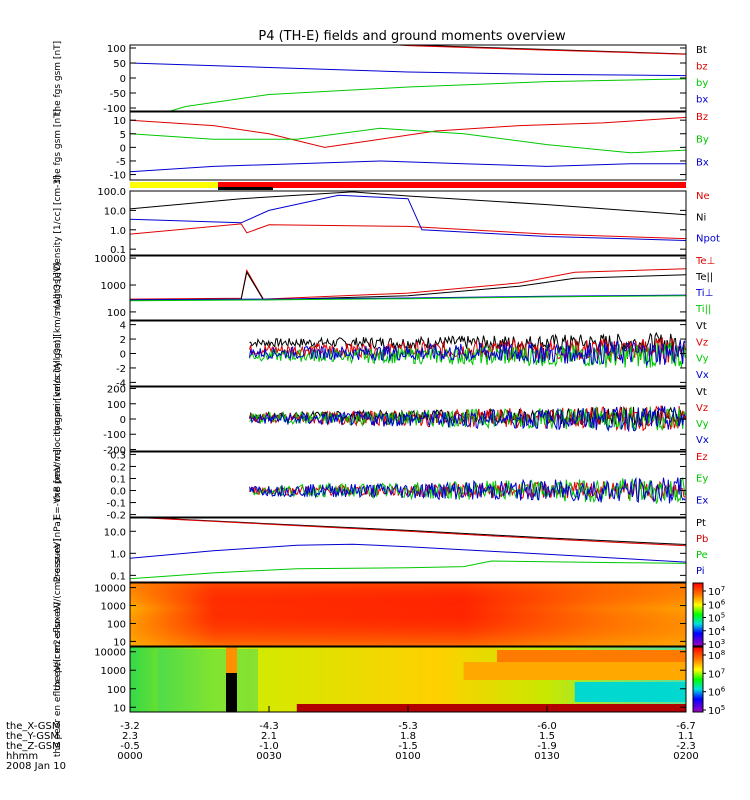 This screenshot has width=750, height=800. I want to click on date-label: 2008 Jan 10, so click(36, 766).